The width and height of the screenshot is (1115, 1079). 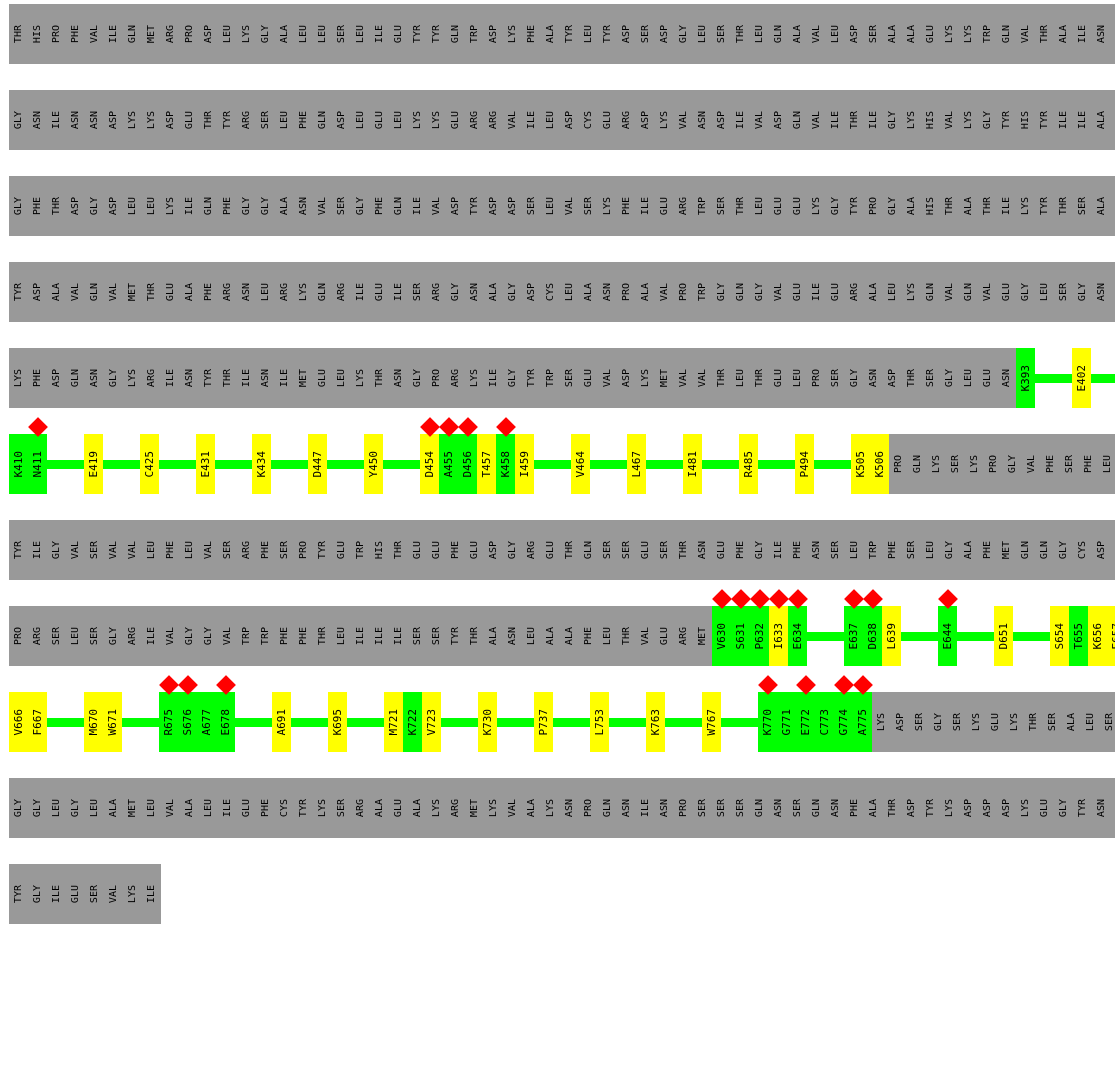 I want to click on highlighted-residue-block: K410 N411, so click(x=28, y=464).